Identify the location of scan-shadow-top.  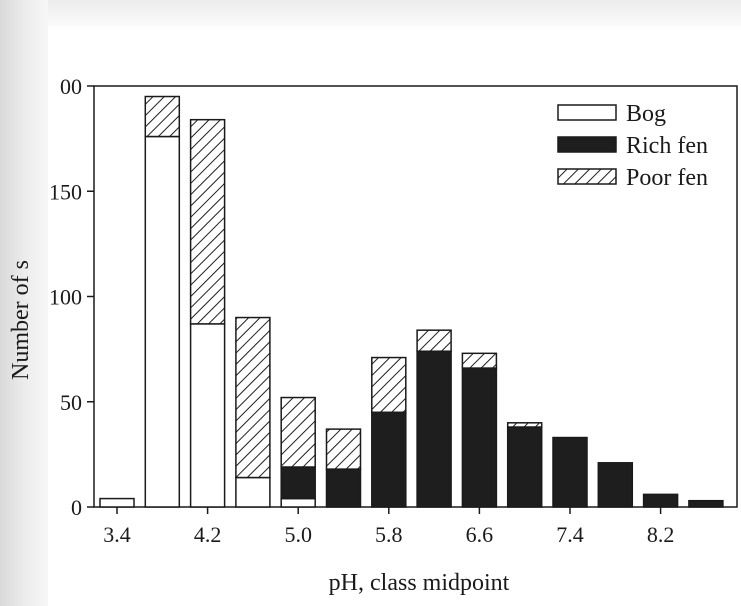
(370, 13).